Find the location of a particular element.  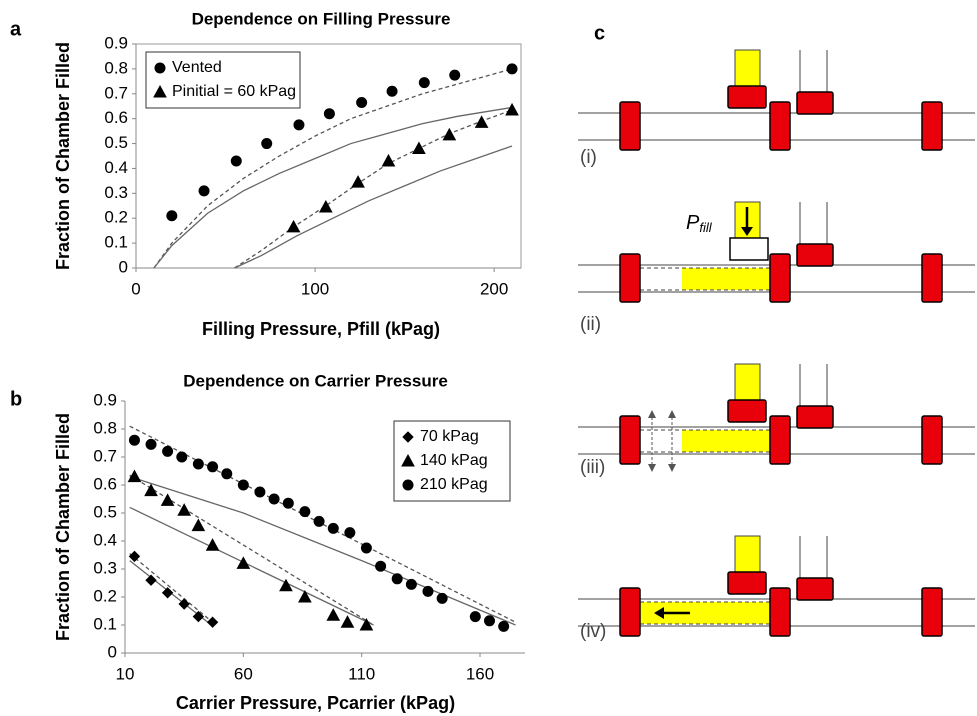

y-tick-label: 0.1 is located at coordinates (116, 242).